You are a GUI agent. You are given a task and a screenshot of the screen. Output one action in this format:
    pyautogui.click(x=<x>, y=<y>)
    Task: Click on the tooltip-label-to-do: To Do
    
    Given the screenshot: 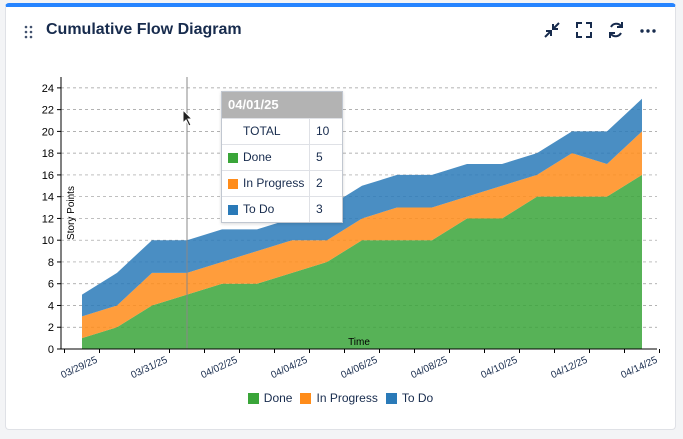 What is the action you would take?
    pyautogui.click(x=259, y=209)
    